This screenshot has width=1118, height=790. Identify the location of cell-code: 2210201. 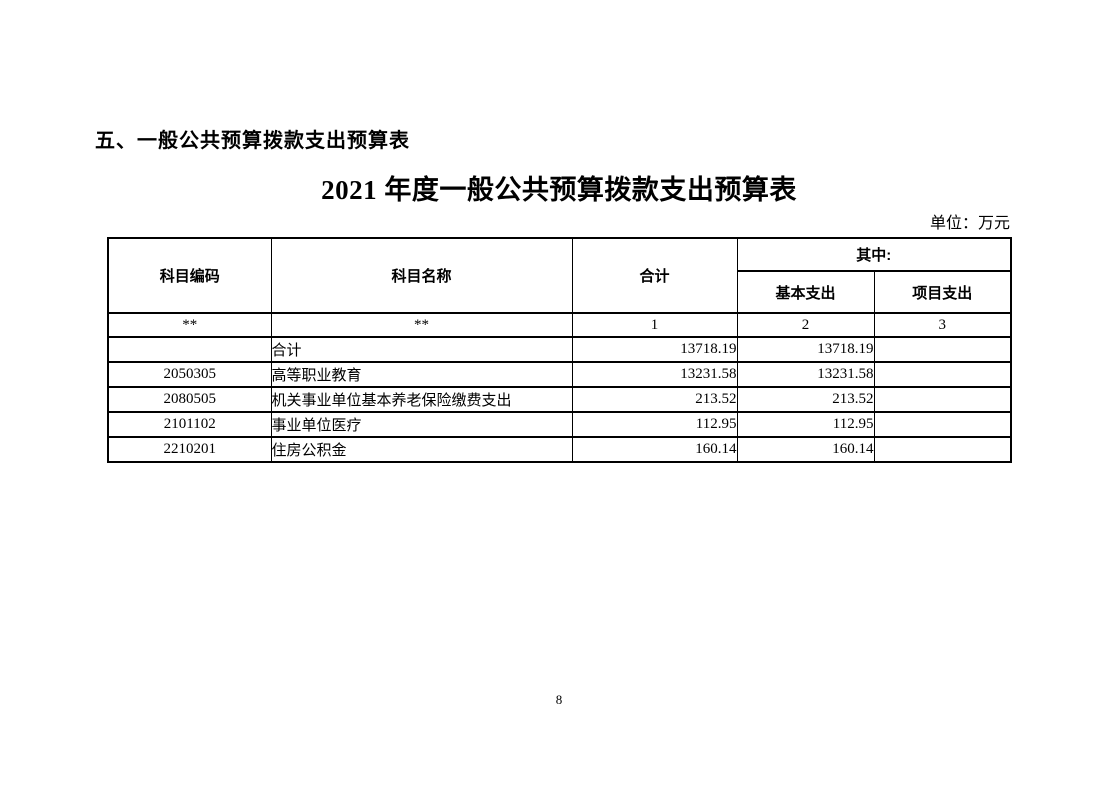
(189, 449).